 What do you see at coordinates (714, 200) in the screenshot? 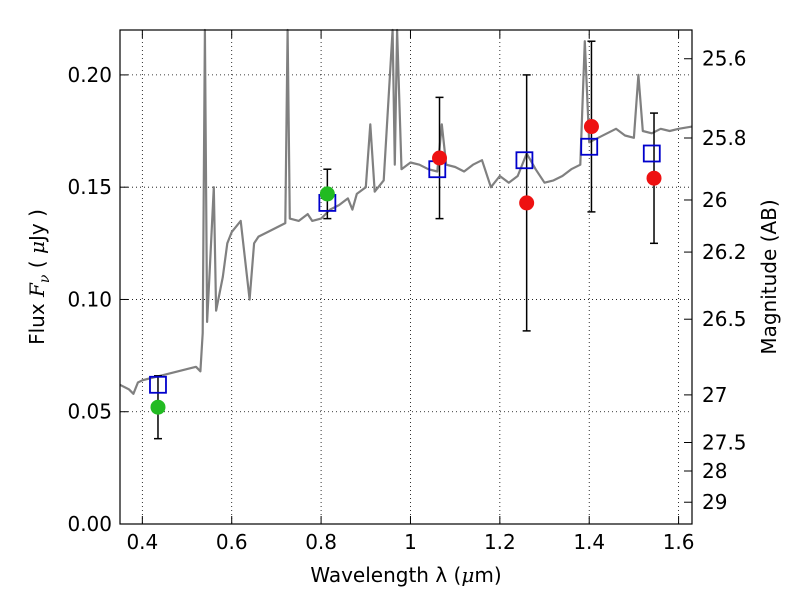
I see `magnitude-tick-label: 26` at bounding box center [714, 200].